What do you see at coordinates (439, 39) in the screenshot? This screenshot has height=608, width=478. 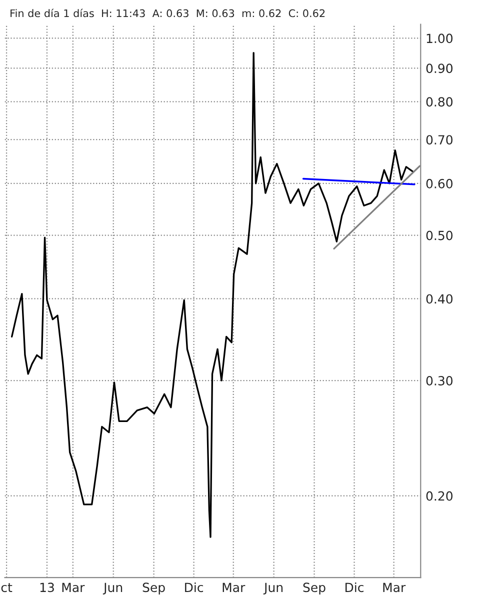 I see `y-tick-label: 1.00` at bounding box center [439, 39].